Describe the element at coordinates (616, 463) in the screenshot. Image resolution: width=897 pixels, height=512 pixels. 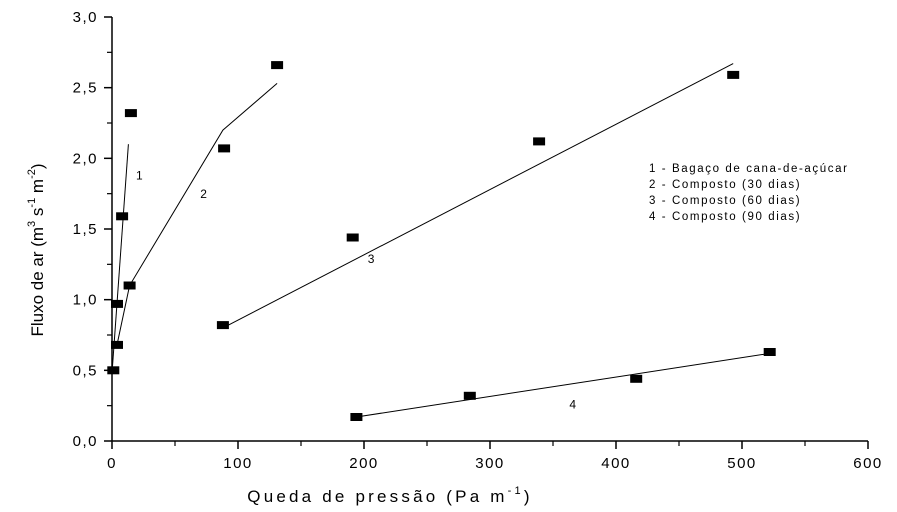
I see `x-tick-label: 400` at that location.